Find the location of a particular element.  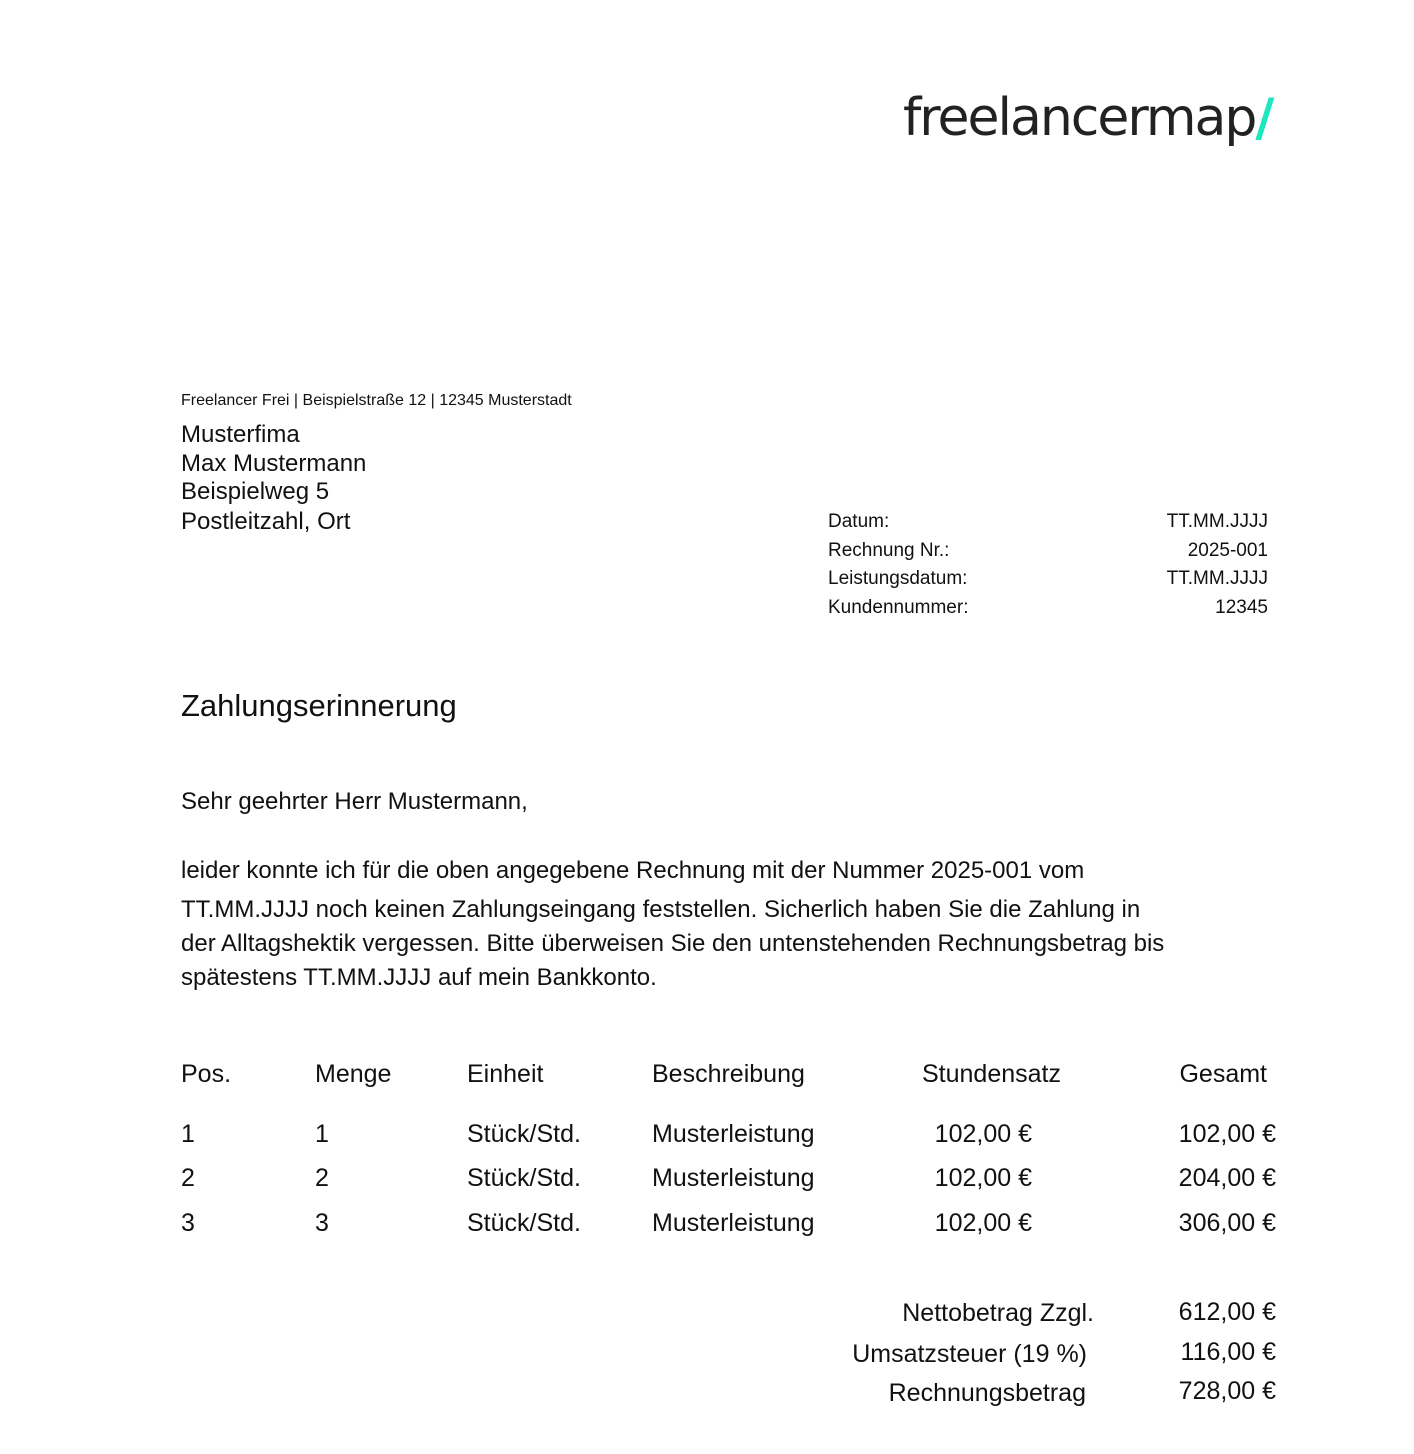

logo-slash: / is located at coordinates (1264, 118).